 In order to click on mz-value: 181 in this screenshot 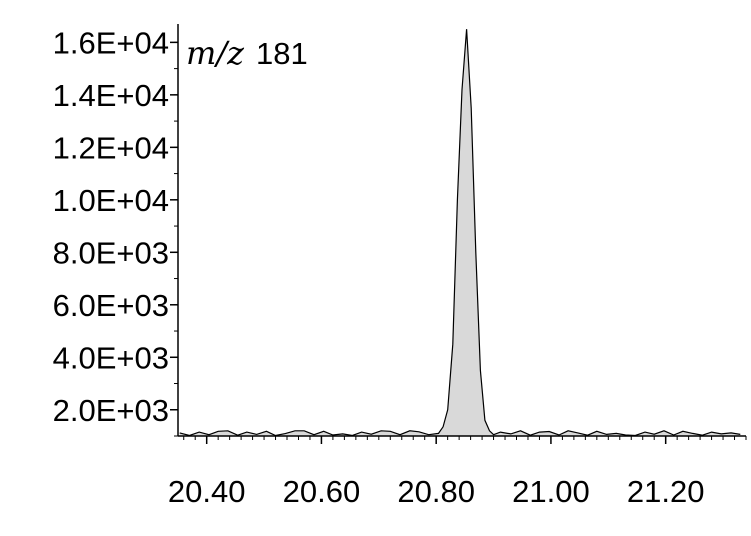, I will do `click(282, 53)`.